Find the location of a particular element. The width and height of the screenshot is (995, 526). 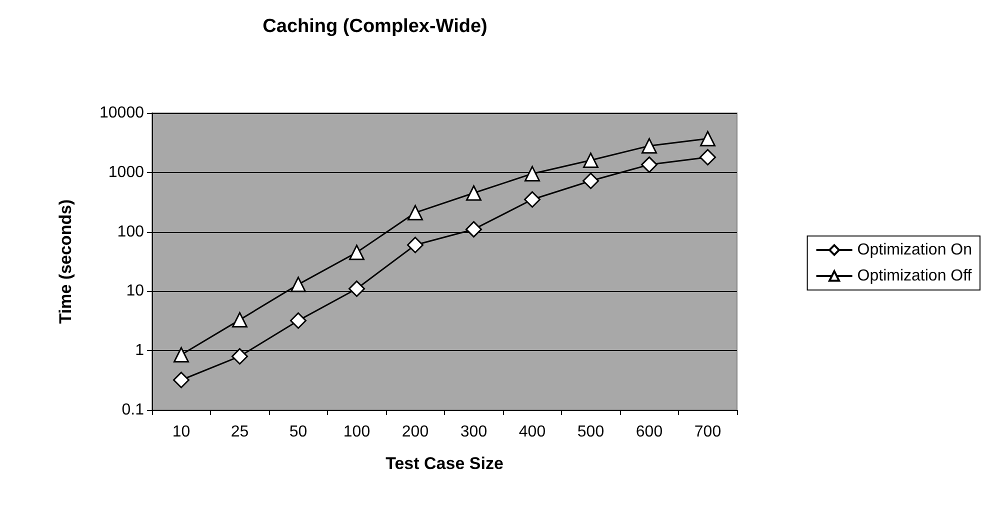

x-tick-label: 600 is located at coordinates (649, 432).